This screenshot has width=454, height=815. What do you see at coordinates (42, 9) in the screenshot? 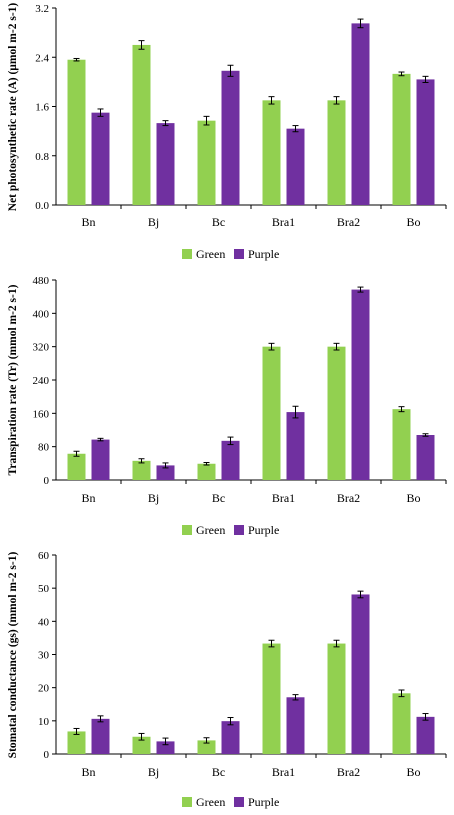
I see `y-tick-label: 3.2` at bounding box center [42, 9].